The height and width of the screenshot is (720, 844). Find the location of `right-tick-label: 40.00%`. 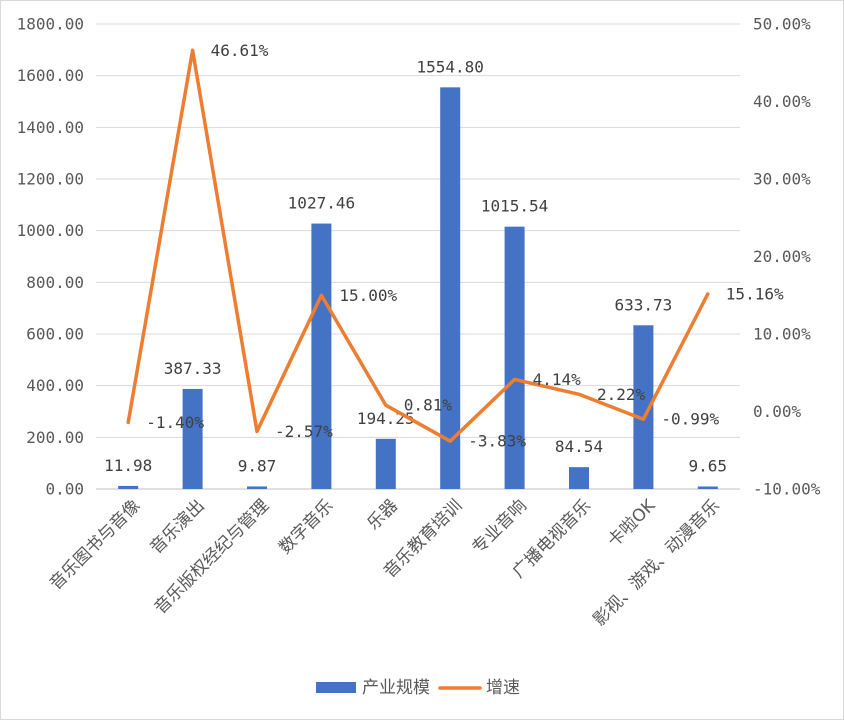

right-tick-label: 40.00% is located at coordinates (782, 101).